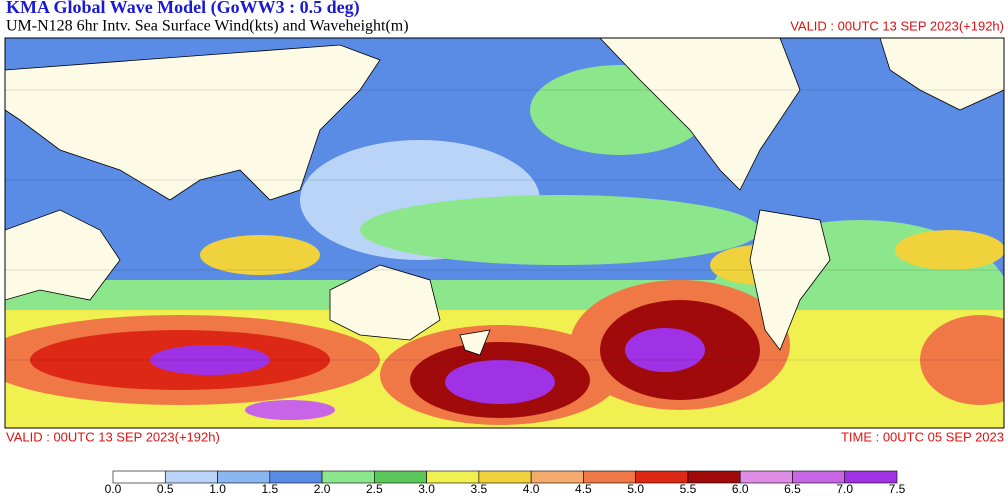 The height and width of the screenshot is (501, 1008). Describe the element at coordinates (871, 477) in the screenshot. I see `color-swatch` at that location.